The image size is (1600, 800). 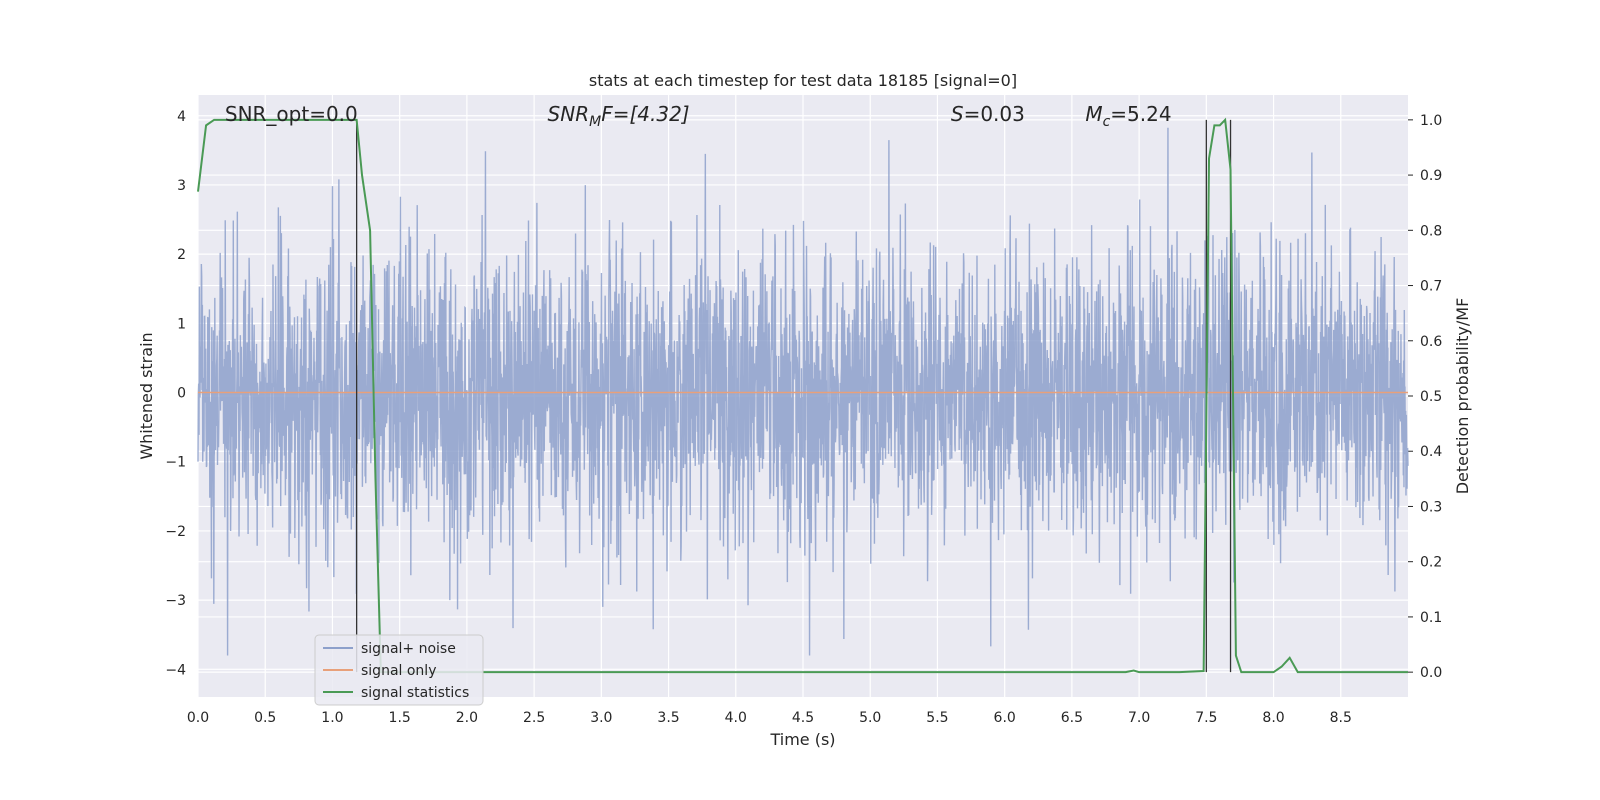 I want to click on y-left-tick-label: −4, so click(x=175, y=670).